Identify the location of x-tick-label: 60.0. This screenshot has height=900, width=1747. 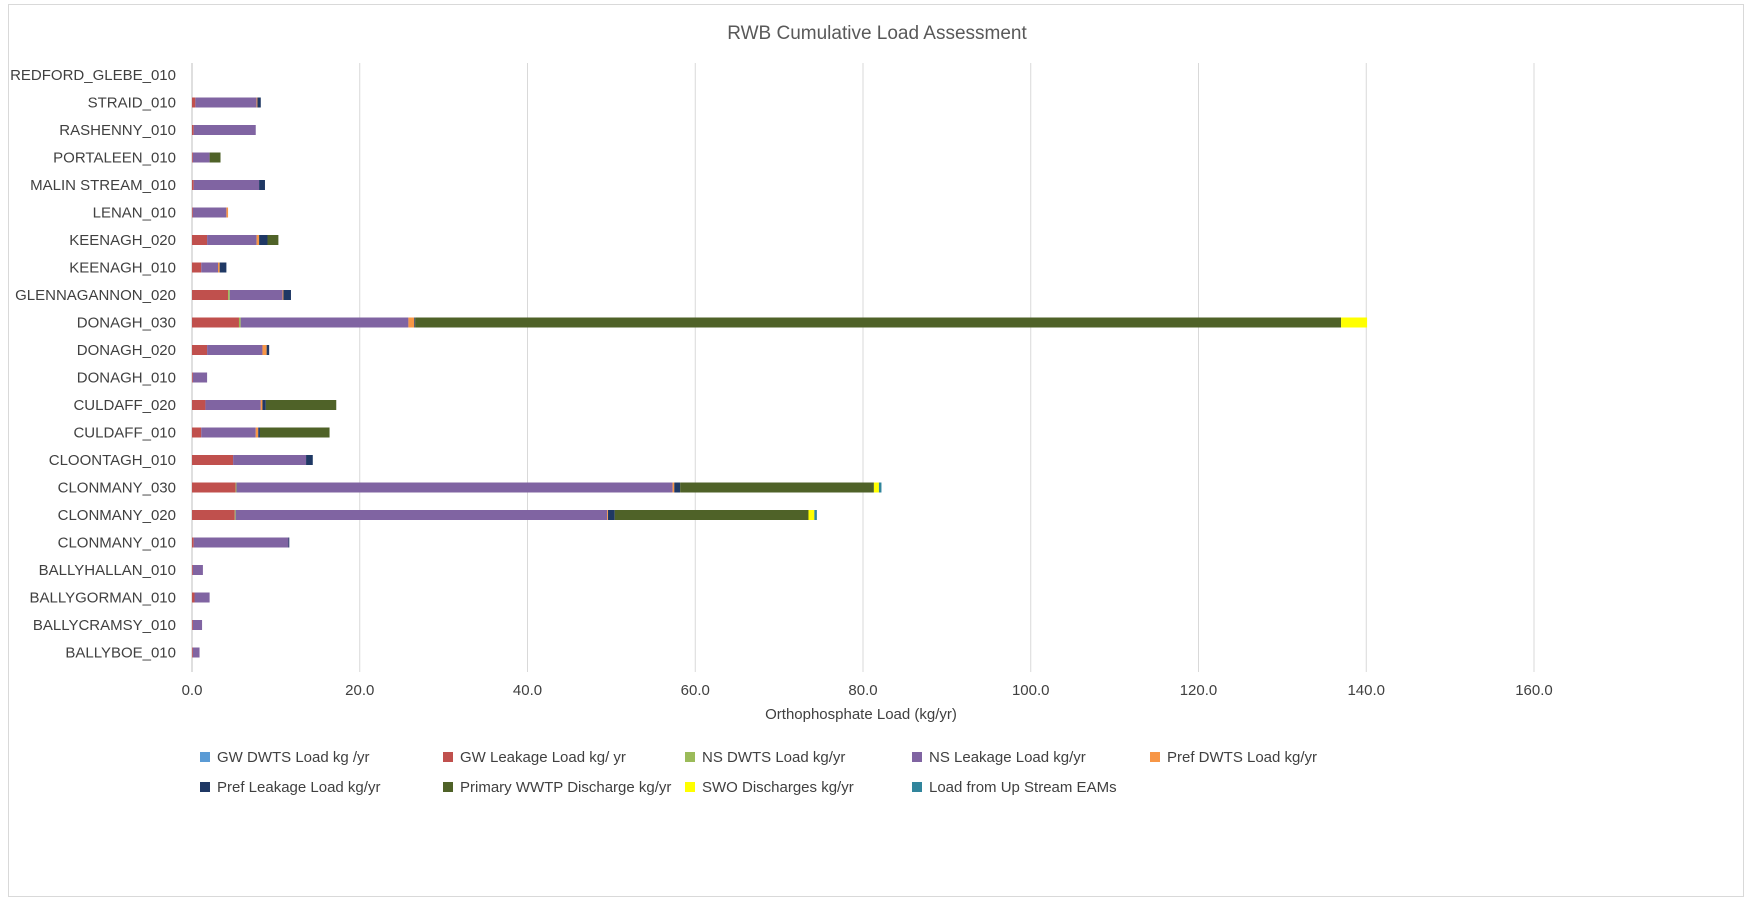
(695, 690).